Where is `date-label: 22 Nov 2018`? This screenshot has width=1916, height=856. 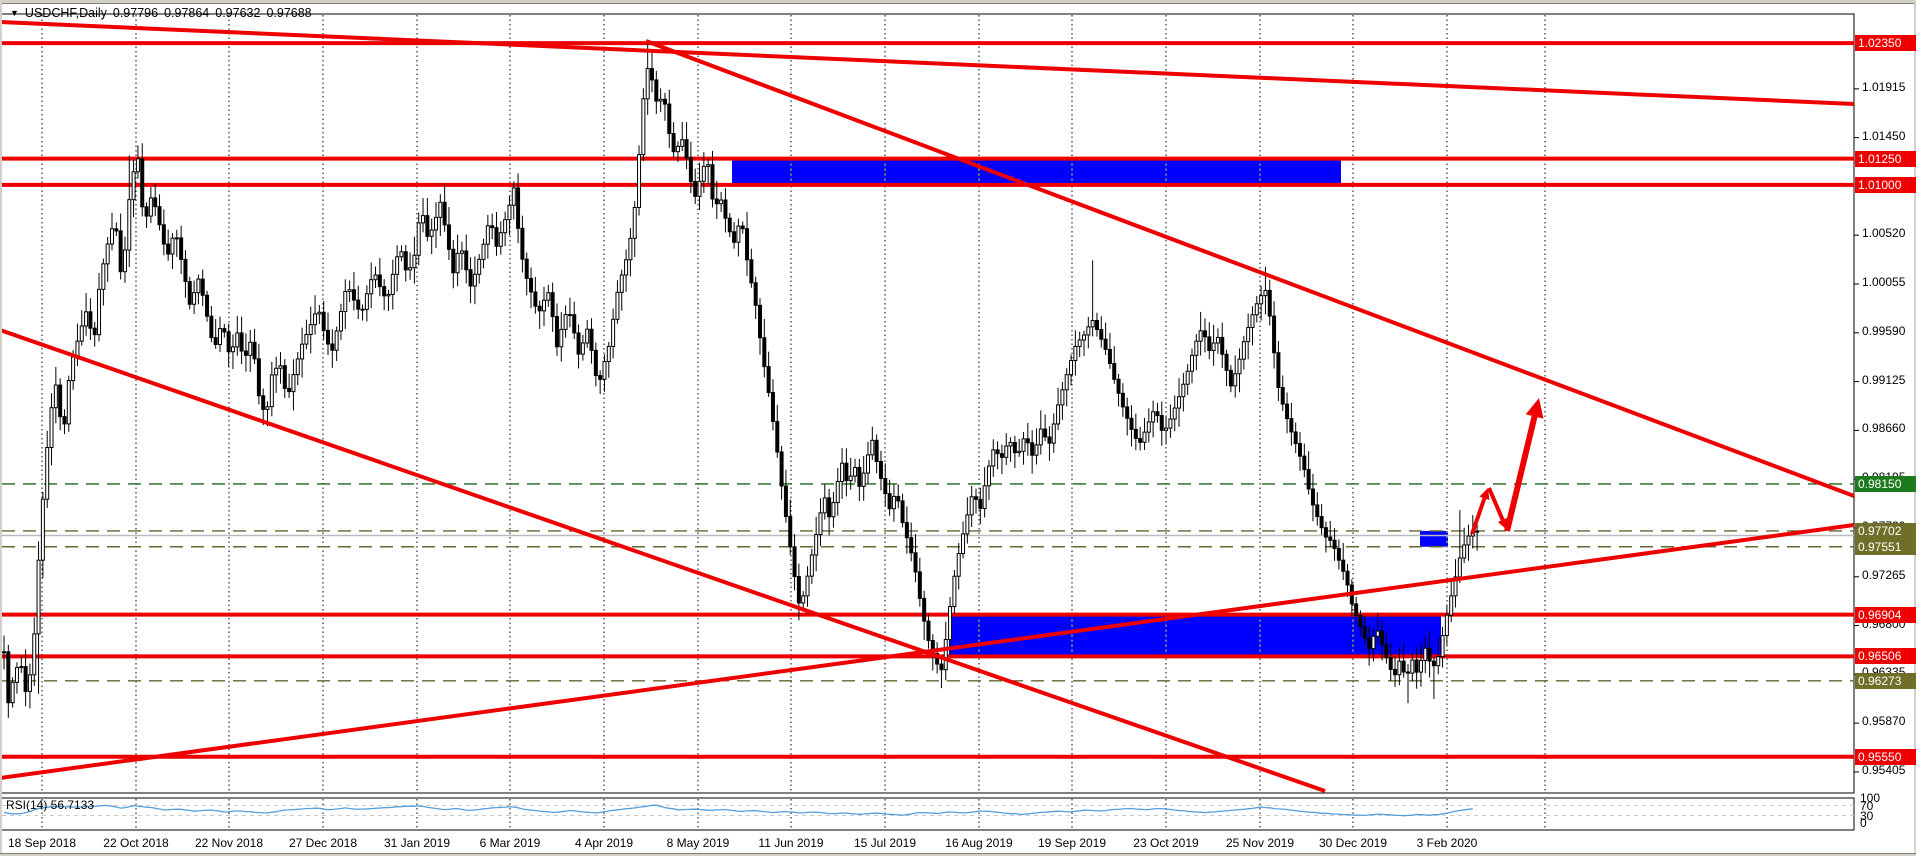 date-label: 22 Nov 2018 is located at coordinates (229, 843).